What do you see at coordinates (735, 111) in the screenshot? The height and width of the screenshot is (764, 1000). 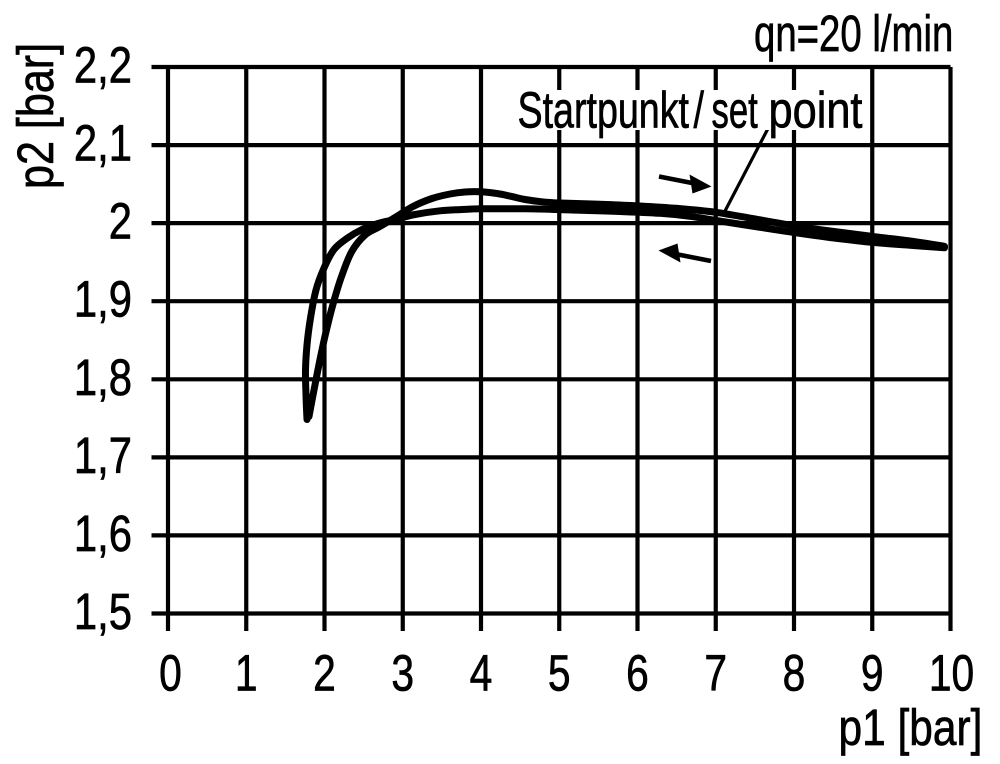 I see `svg-text: set` at bounding box center [735, 111].